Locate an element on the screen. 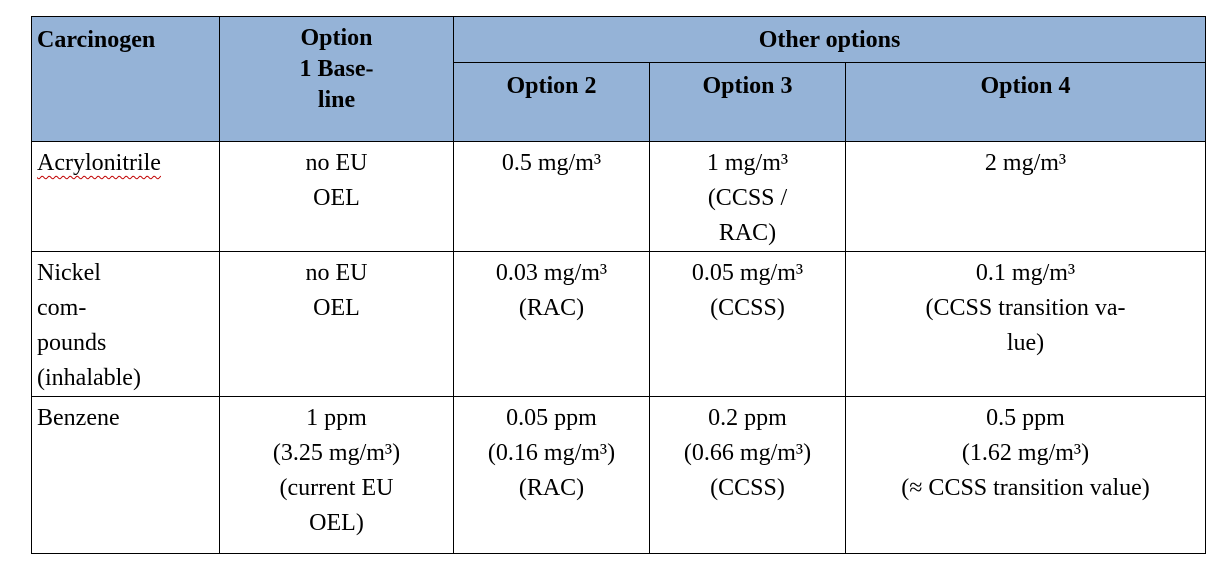 Image resolution: width=1228 pixels, height=565 pixels. header-carcinogen: Carcinogen is located at coordinates (125, 79).